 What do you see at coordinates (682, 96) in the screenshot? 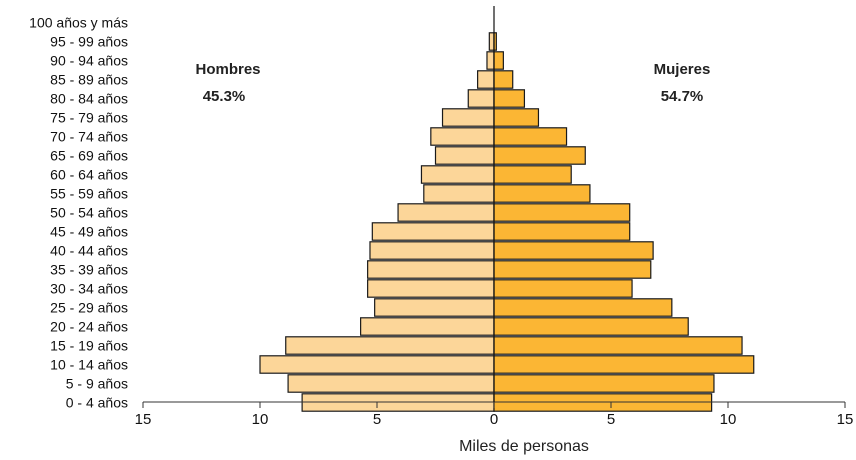
I see `women-share-label: 54.7%` at bounding box center [682, 96].